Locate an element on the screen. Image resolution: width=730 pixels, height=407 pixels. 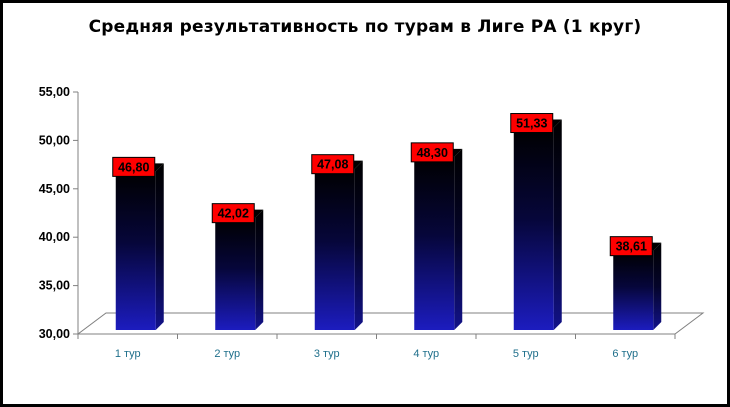
data-label: 47,08 is located at coordinates (332, 165).